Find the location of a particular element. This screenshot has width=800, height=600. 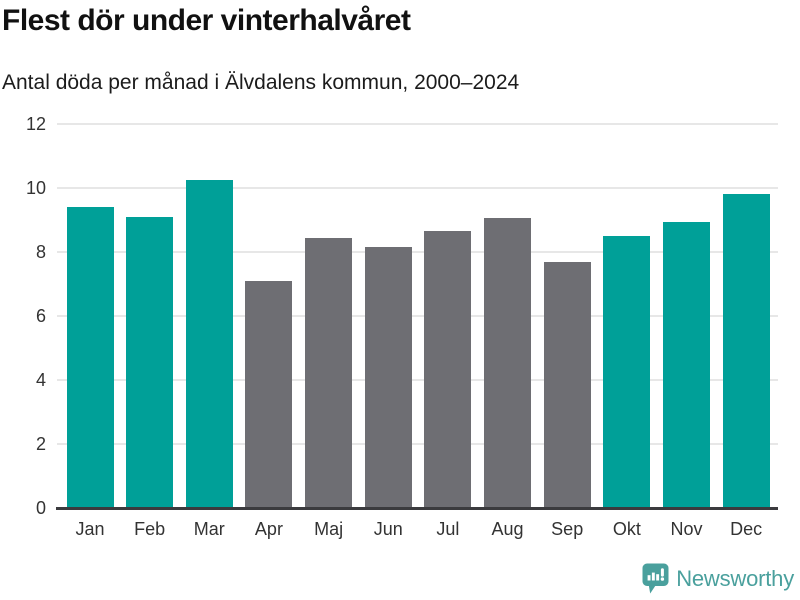

x-tick-label: Jul is located at coordinates (448, 529).